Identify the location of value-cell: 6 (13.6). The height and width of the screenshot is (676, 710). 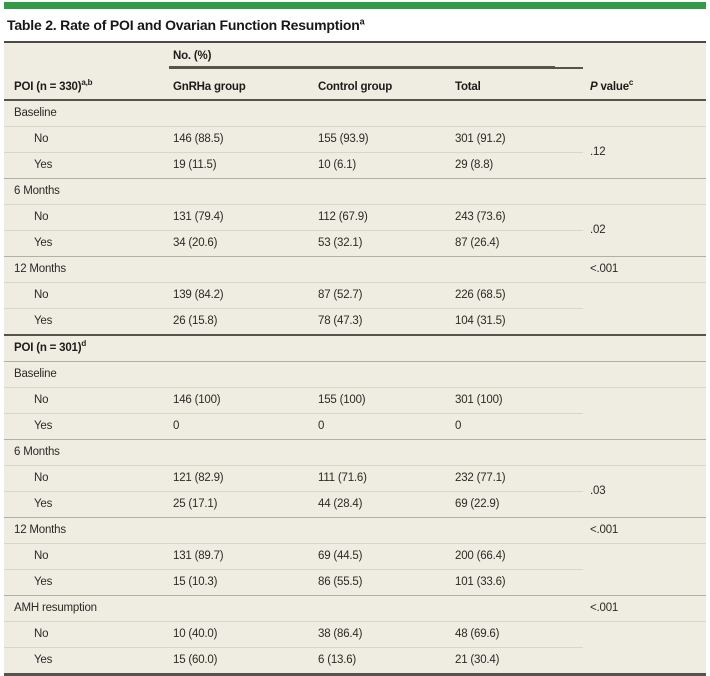
(382, 660).